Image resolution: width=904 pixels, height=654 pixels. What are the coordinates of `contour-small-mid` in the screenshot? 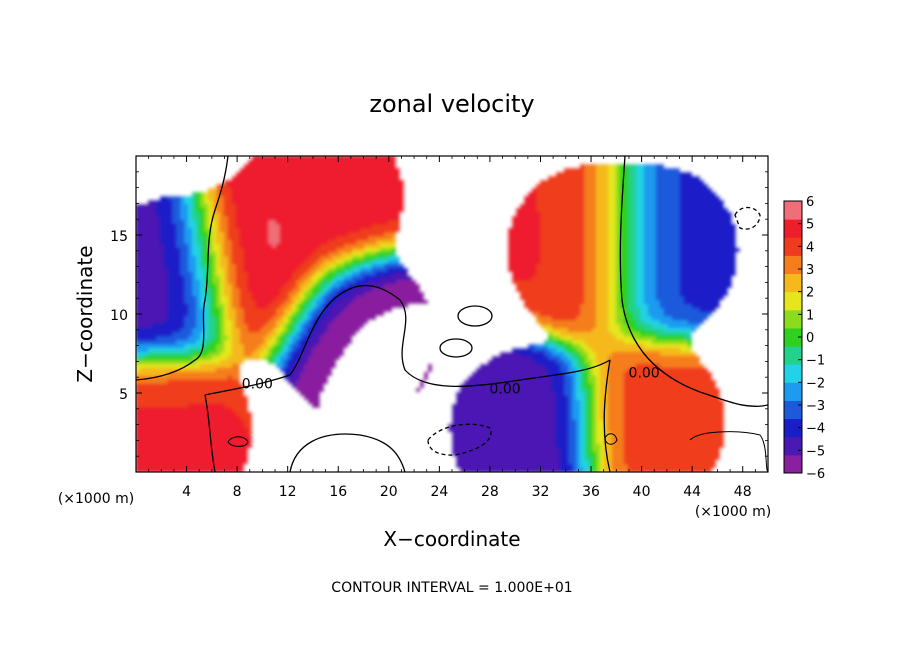 It's located at (611, 439).